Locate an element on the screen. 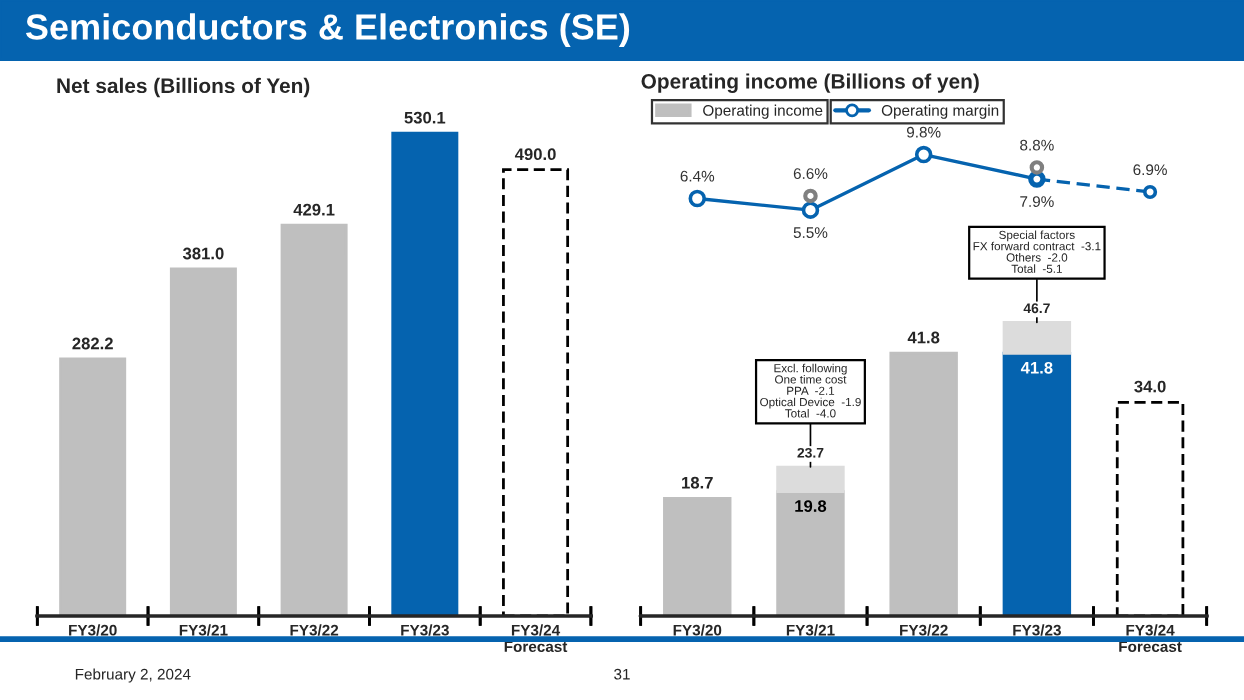  data-label: 490.0 is located at coordinates (535, 154).